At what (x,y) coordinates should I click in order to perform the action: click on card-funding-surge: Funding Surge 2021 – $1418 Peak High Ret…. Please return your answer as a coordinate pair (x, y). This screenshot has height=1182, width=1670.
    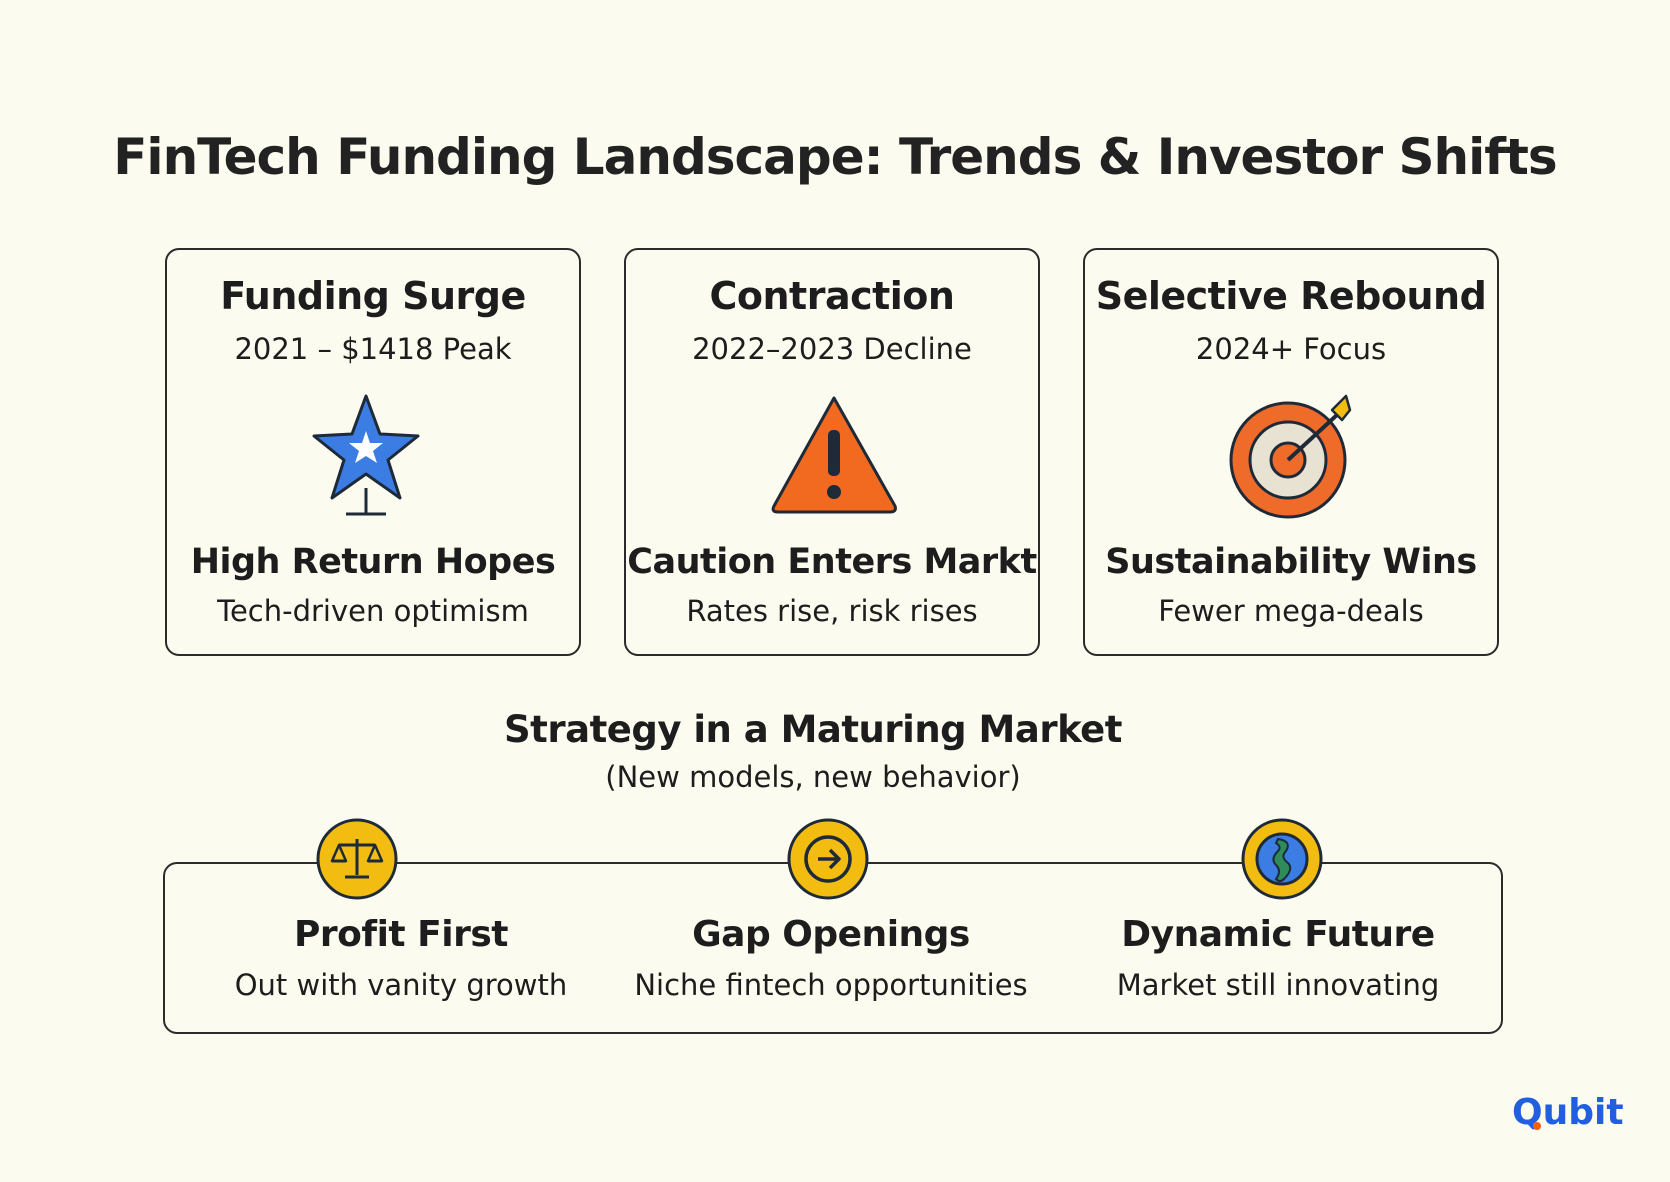
    Looking at the image, I should click on (373, 452).